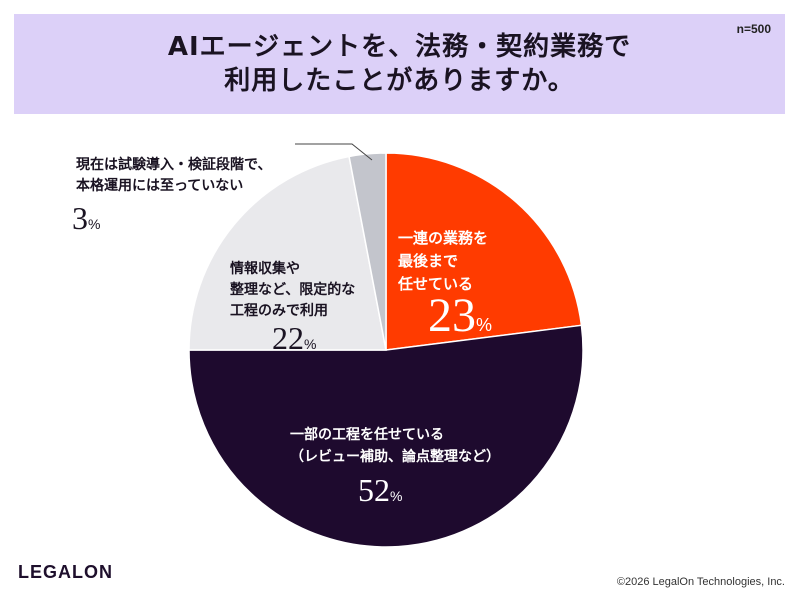 This screenshot has width=799, height=600. I want to click on chart-title: AIエージェントを、法務・契約業務で 利用したことがありますか。, so click(399, 64).